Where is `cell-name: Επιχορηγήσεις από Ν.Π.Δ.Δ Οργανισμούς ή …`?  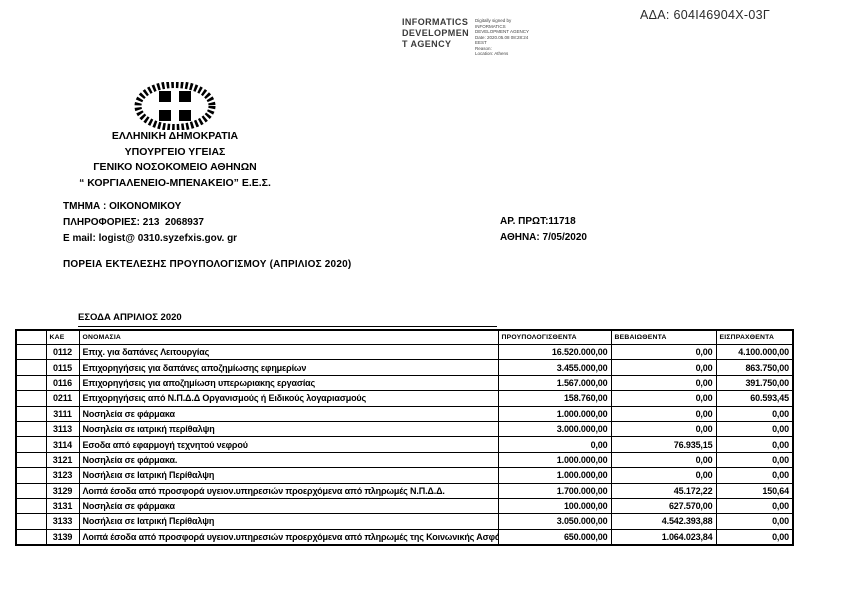 cell-name: Επιχορηγήσεις από Ν.Π.Δ.Δ Οργανισμούς ή … is located at coordinates (288, 398).